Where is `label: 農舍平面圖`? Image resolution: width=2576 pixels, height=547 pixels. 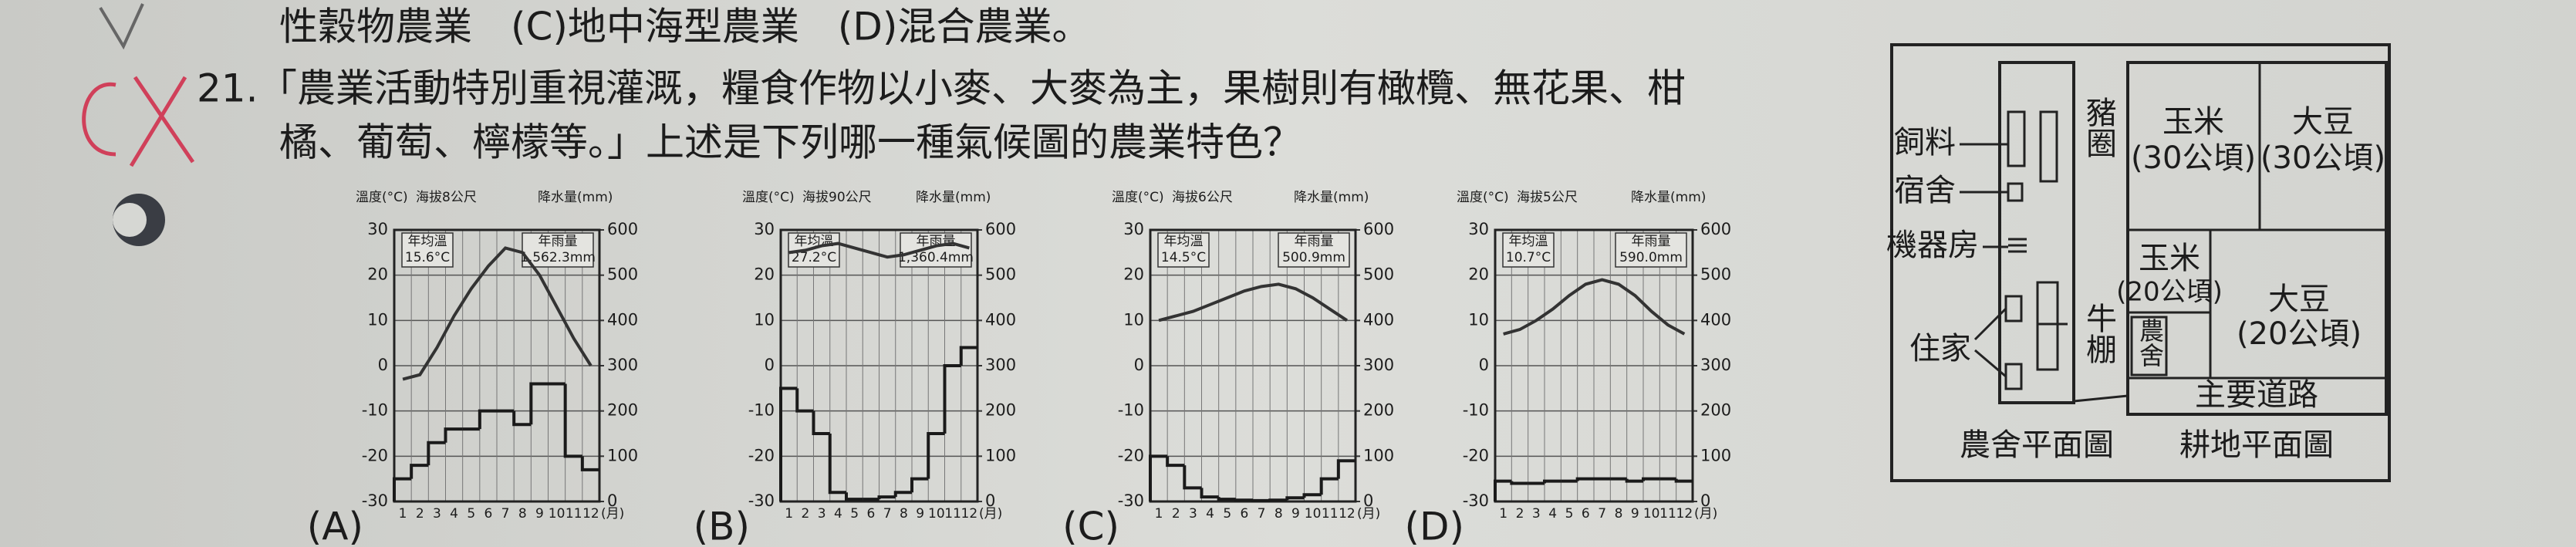 label: 農舍平面圖 is located at coordinates (2037, 445).